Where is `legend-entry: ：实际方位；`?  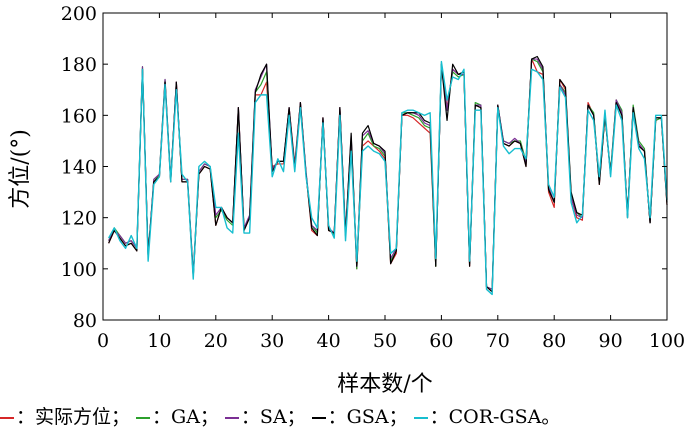 legend-entry: ：实际方位； is located at coordinates (65, 415).